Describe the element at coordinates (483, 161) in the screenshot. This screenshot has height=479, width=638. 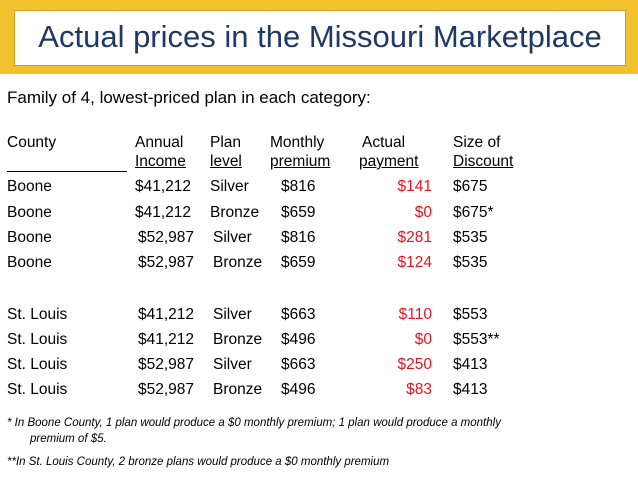
I see `header-discount-line2: Discount` at that location.